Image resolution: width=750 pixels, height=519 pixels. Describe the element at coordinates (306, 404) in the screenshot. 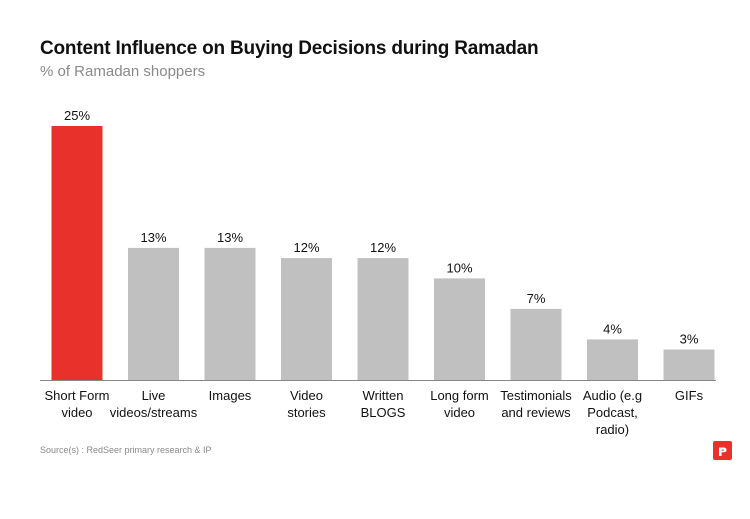

I see `category-label-3: Video stories` at that location.